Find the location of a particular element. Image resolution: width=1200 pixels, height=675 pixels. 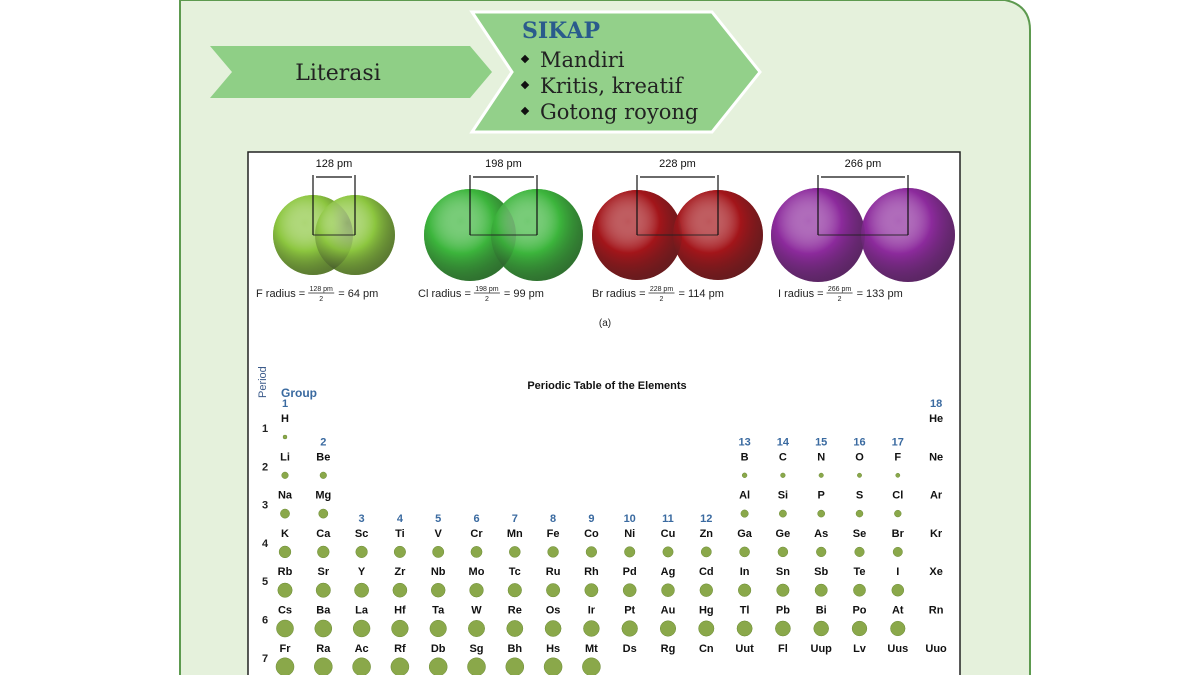

element-symbol: Sr is located at coordinates (323, 572).